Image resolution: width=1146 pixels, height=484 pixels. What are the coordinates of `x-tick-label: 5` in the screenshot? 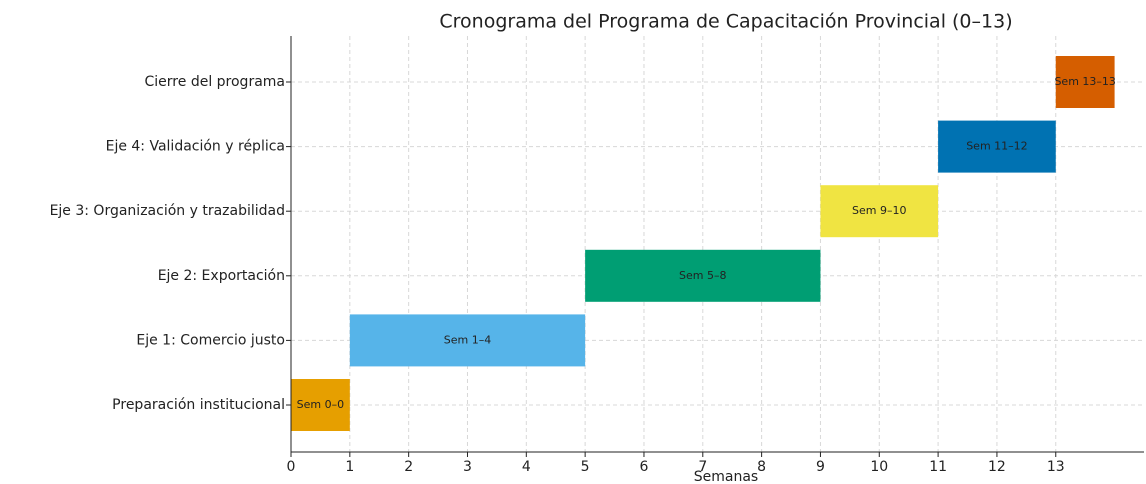 It's located at (585, 467).